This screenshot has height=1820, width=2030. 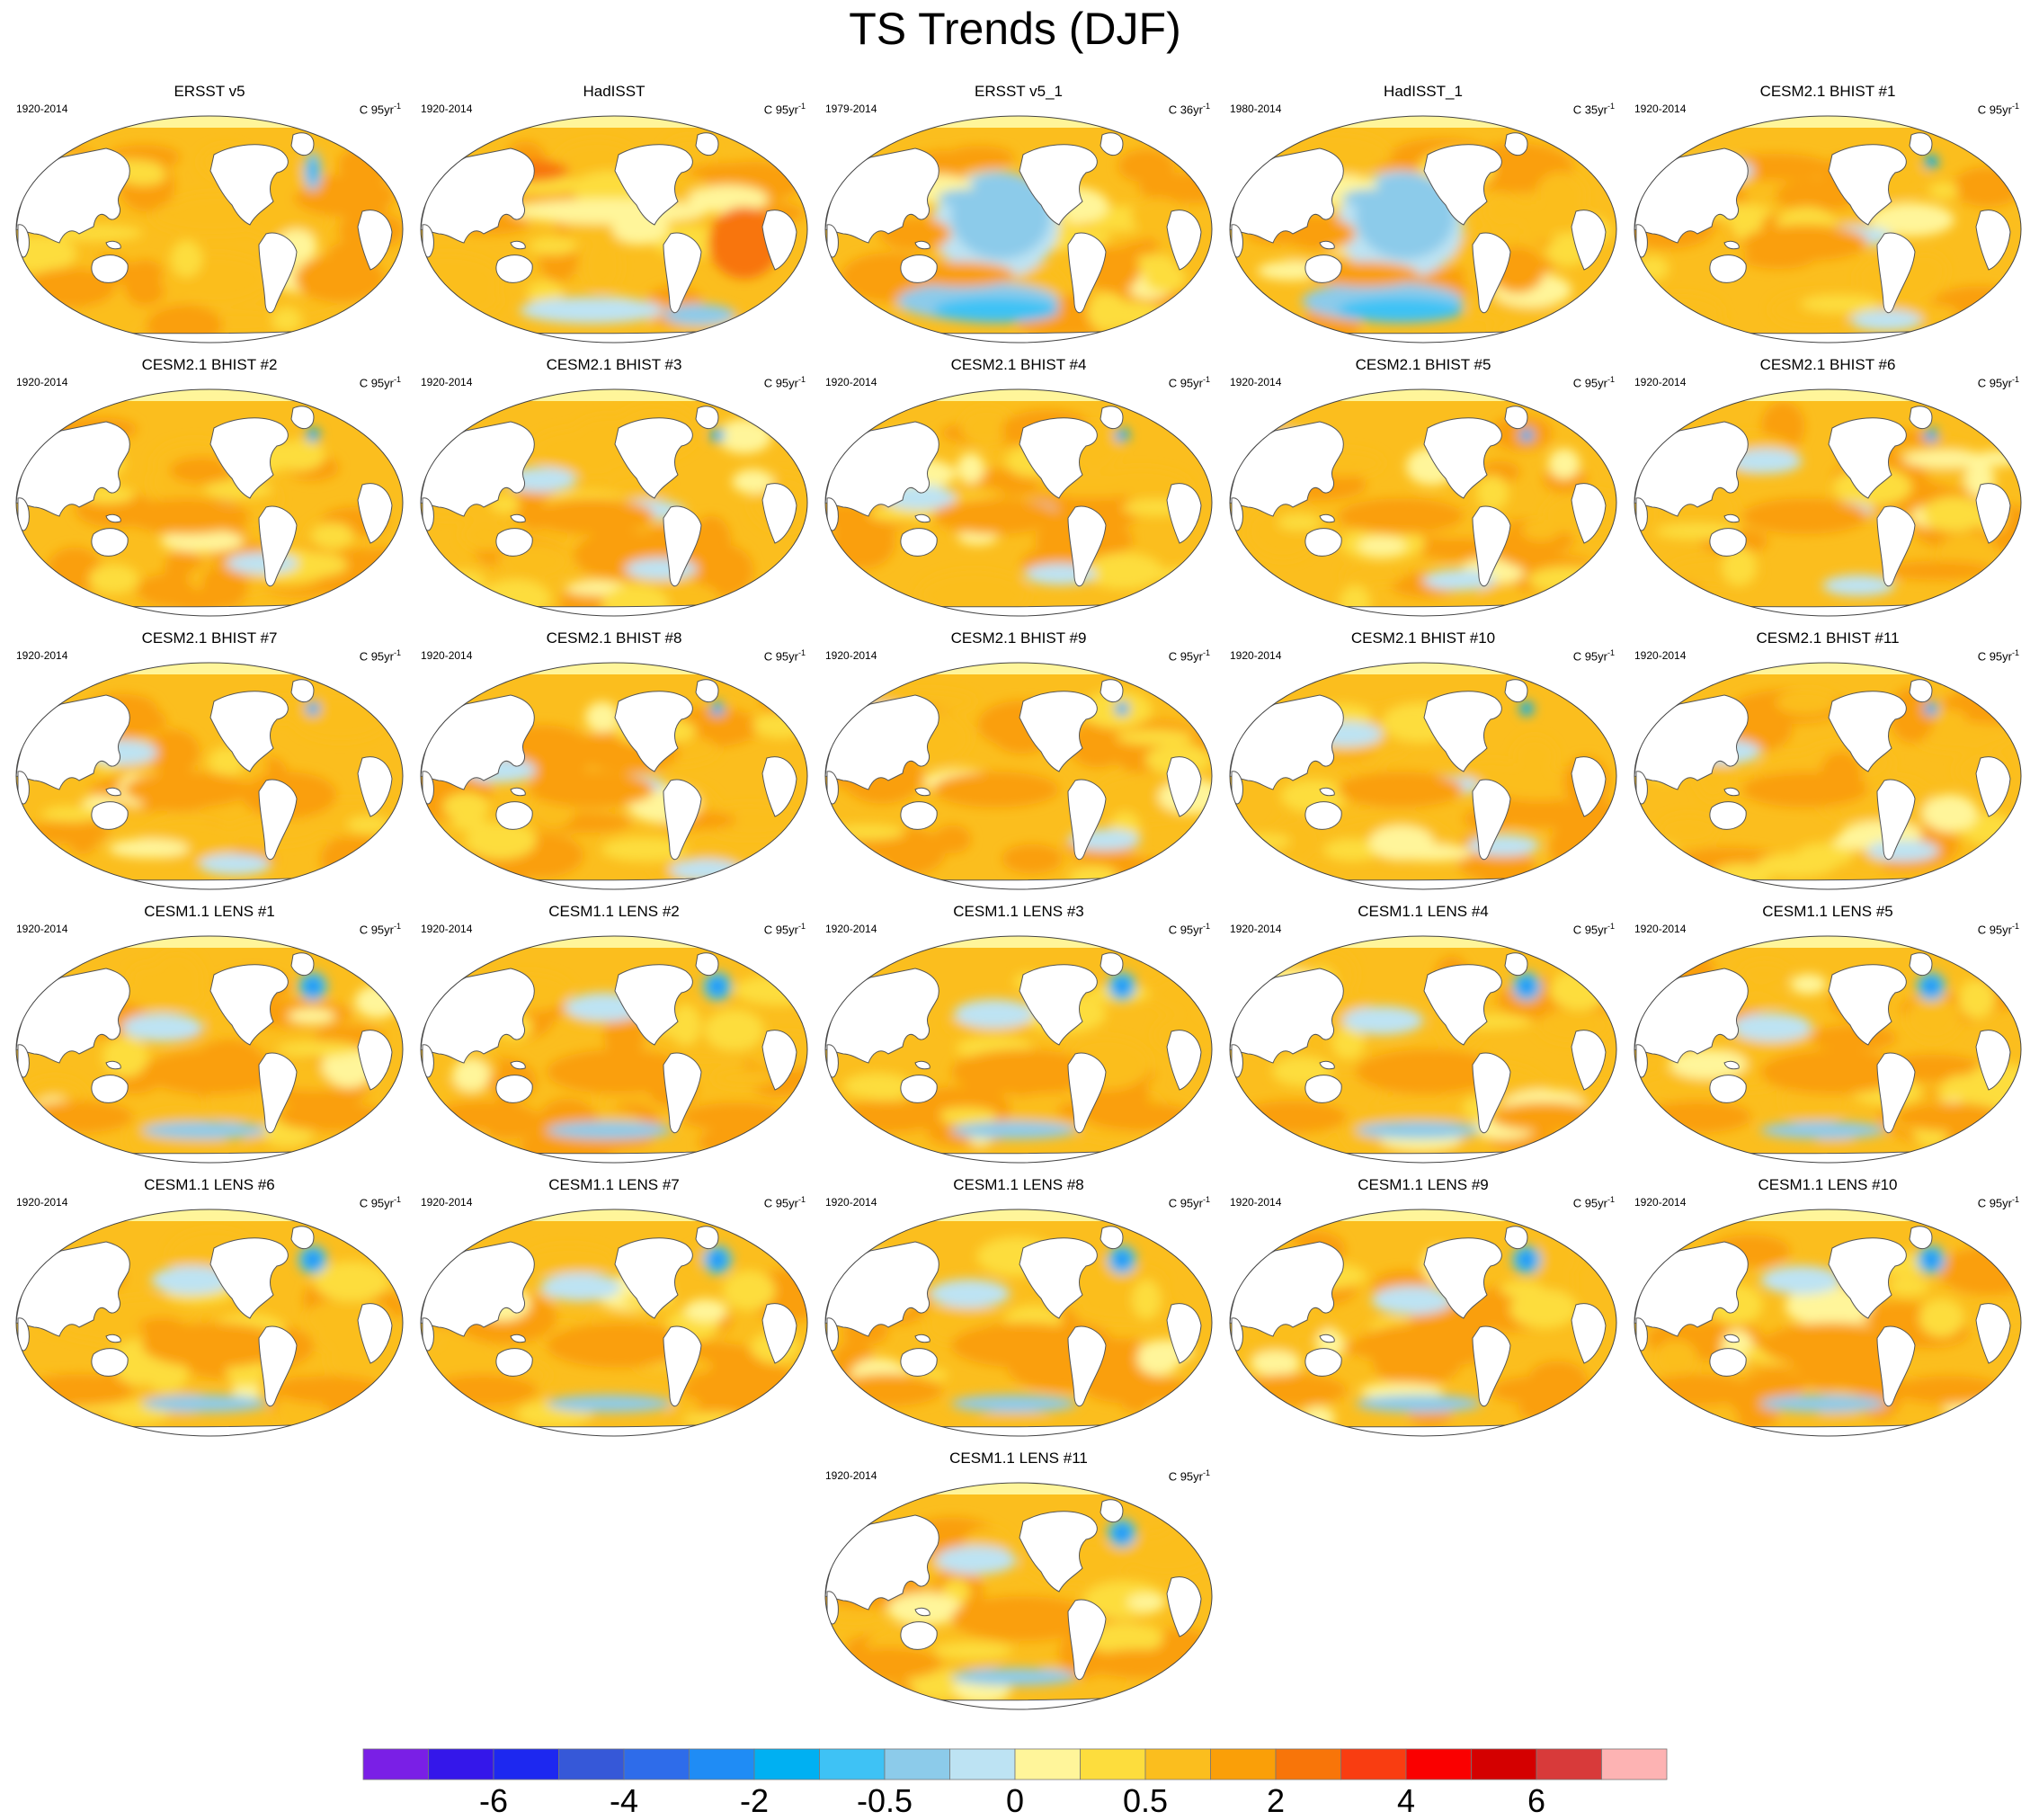 I want to click on map-panel: CESM1.1 LENS #4 1920-2014 C 95yr-1, so click(x=1423, y=1040).